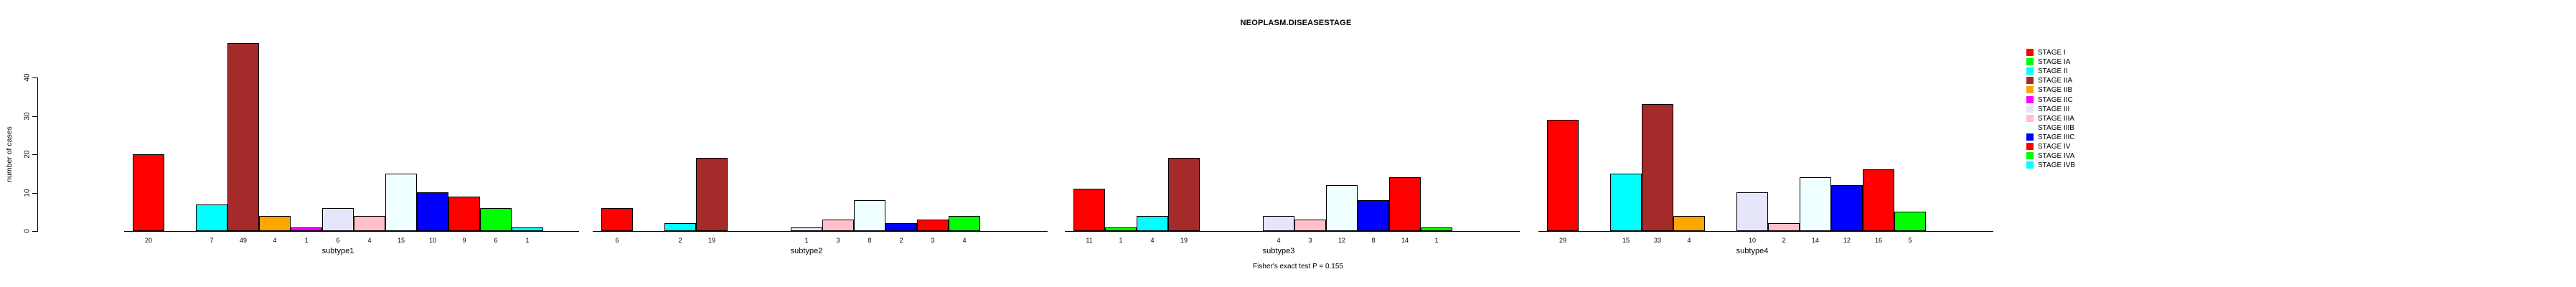 This screenshot has height=287, width=2576. Describe the element at coordinates (2054, 109) in the screenshot. I see `legend-label: STAGE III` at that location.